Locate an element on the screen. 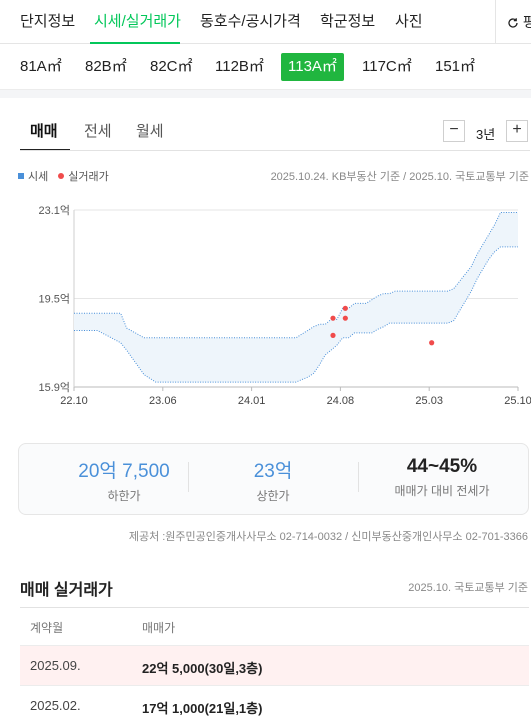  period-increase-button: + is located at coordinates (517, 131).